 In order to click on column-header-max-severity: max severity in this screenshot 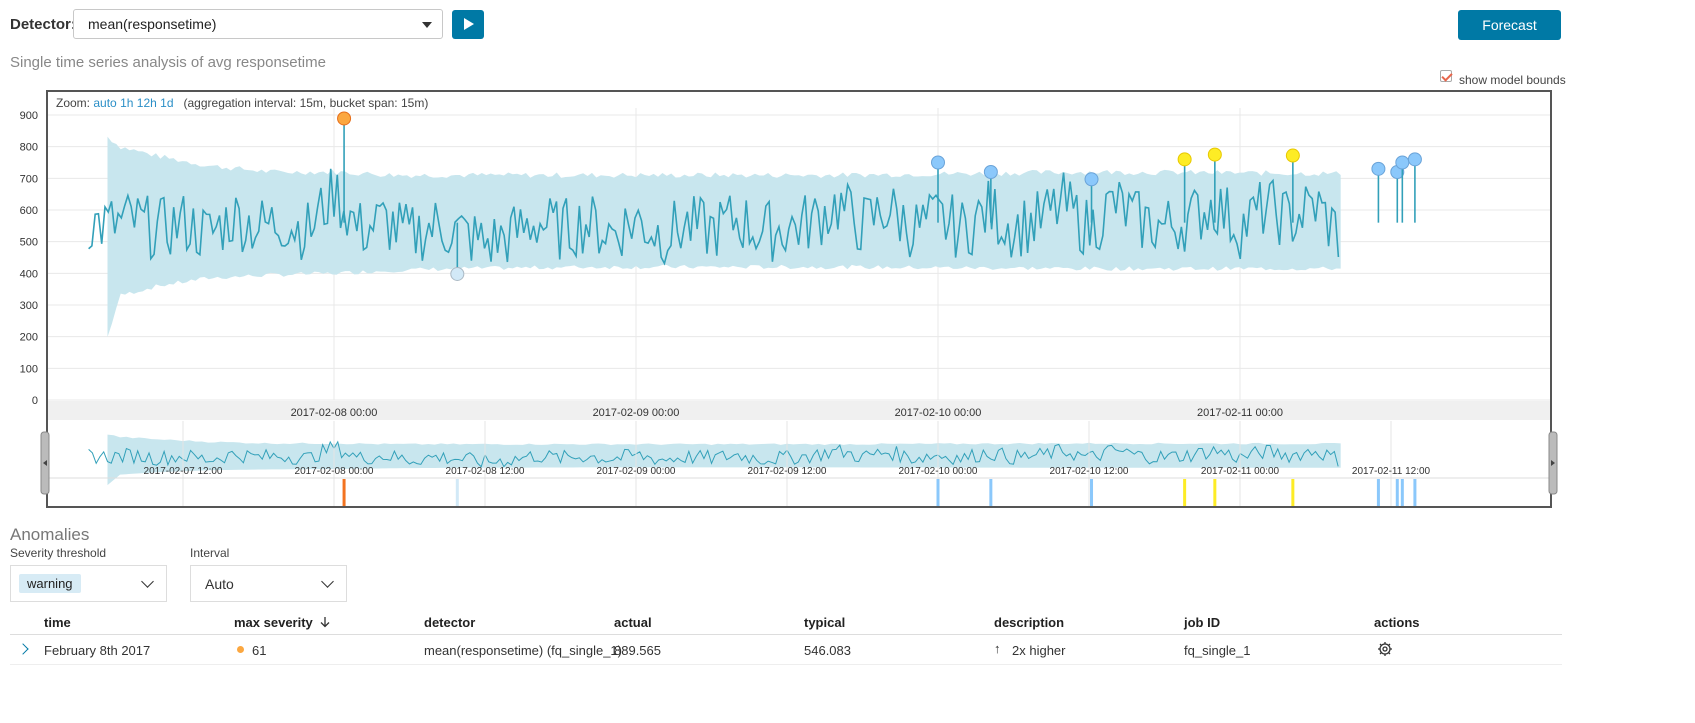, I will do `click(282, 622)`.